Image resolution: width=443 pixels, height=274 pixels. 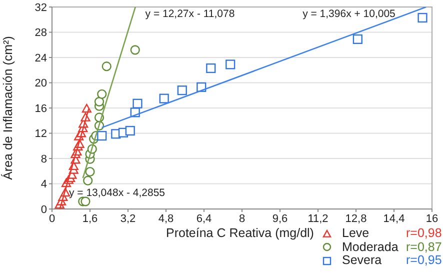 What do you see at coordinates (117, 192) in the screenshot?
I see `annotation: y = 13,048x - 4,2855` at bounding box center [117, 192].